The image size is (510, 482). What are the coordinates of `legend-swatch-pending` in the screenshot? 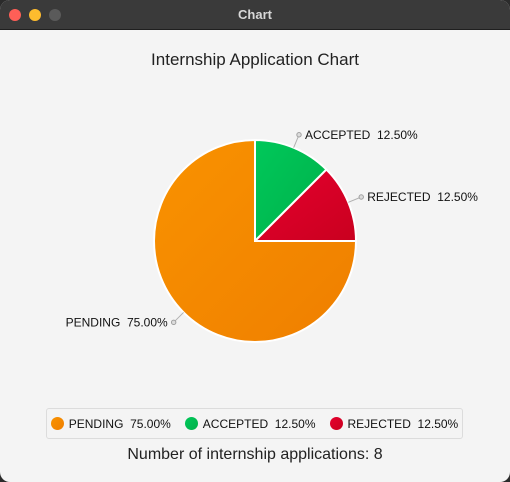 It's located at (57, 423).